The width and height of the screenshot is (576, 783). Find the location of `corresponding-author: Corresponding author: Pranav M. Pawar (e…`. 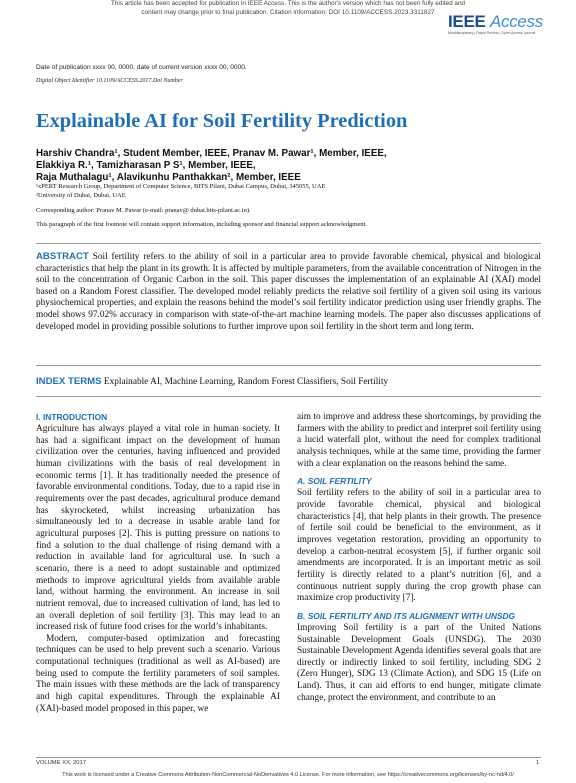

corresponding-author: Corresponding author: Pranav M. Pawar (e… is located at coordinates (143, 210).